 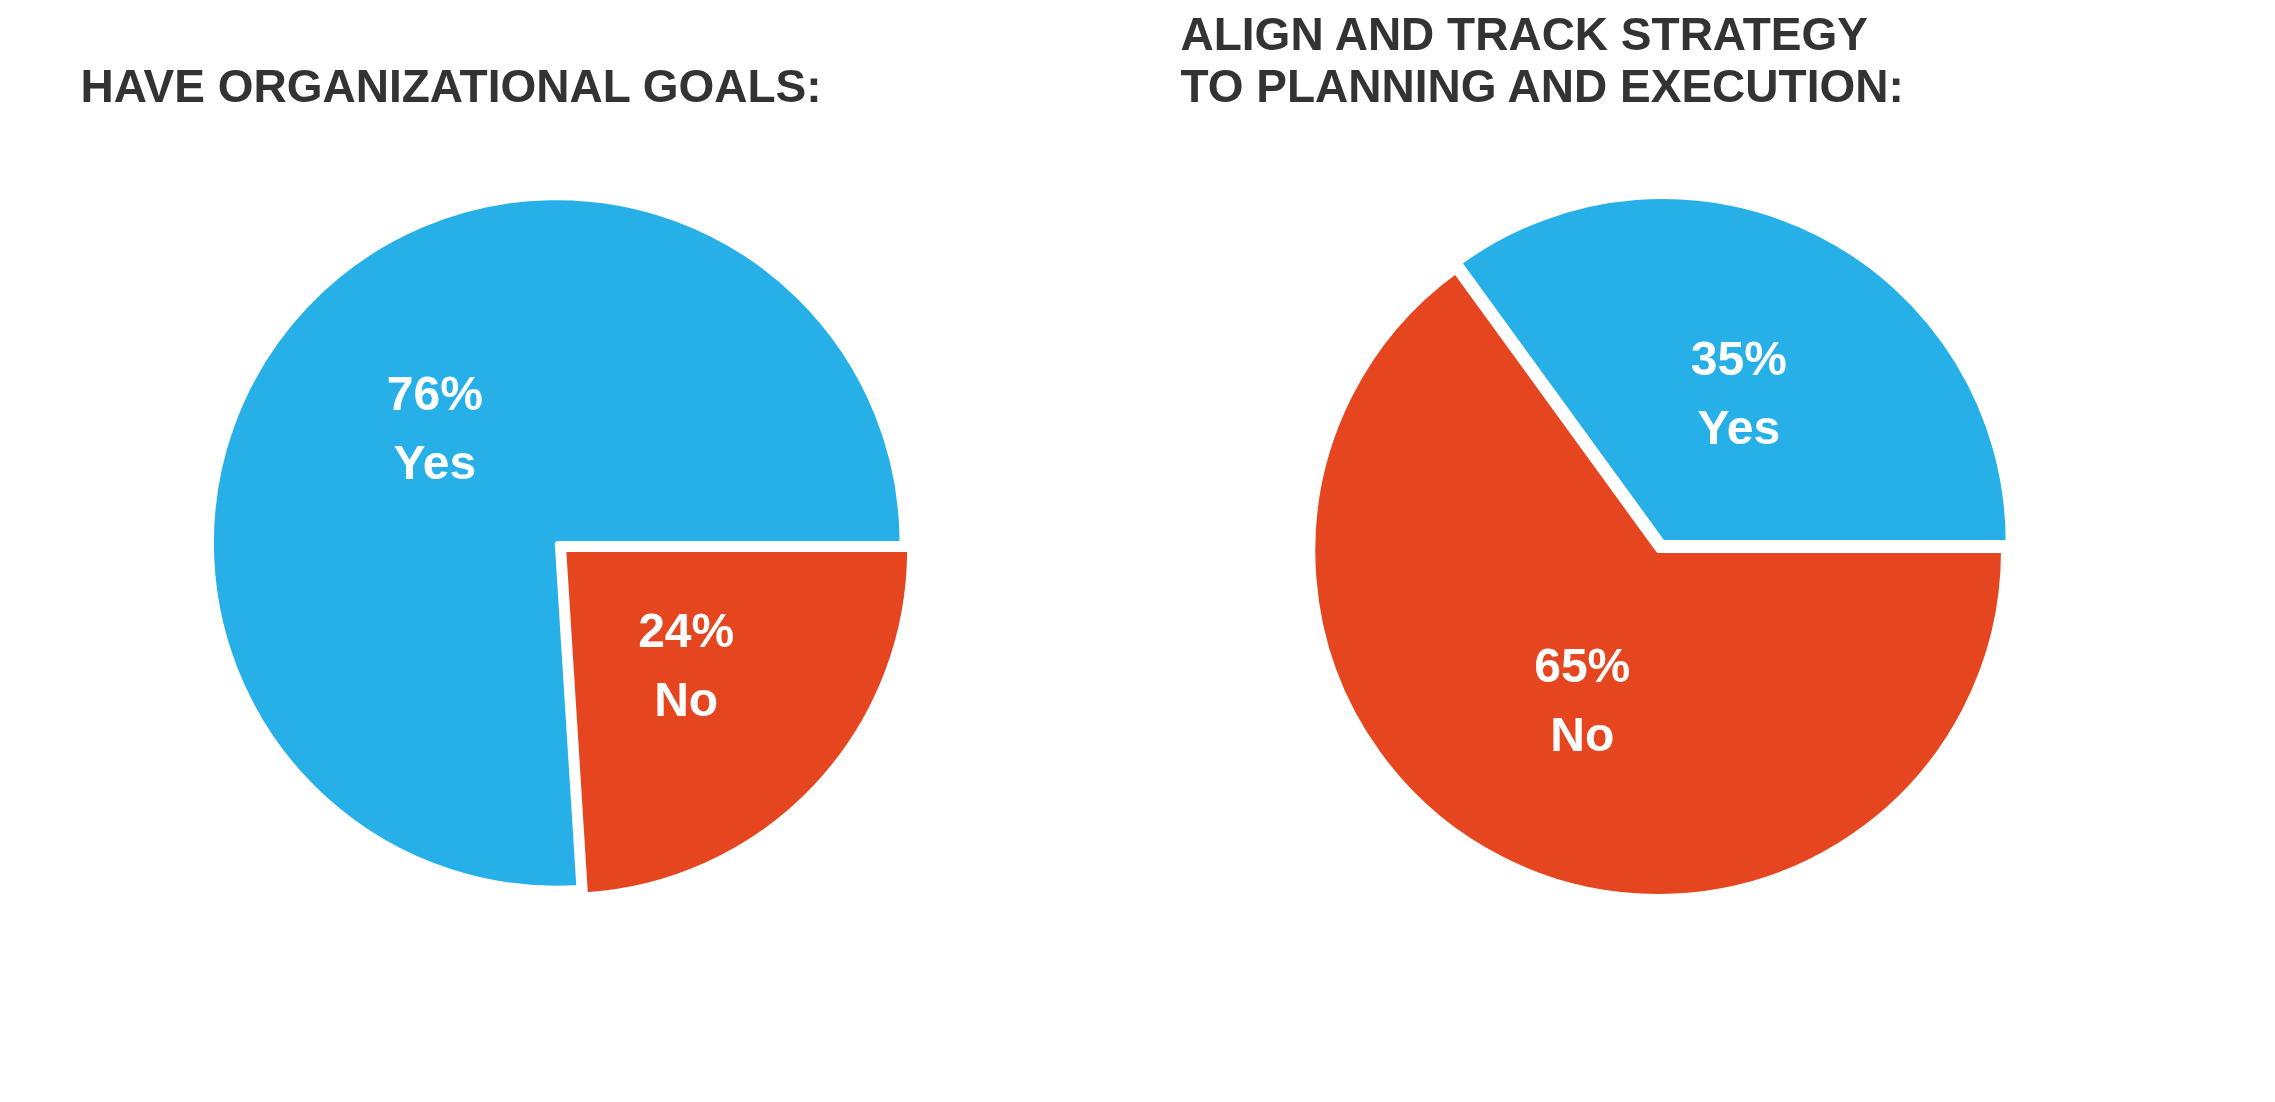 I want to click on data-label: 24%, so click(x=686, y=630).